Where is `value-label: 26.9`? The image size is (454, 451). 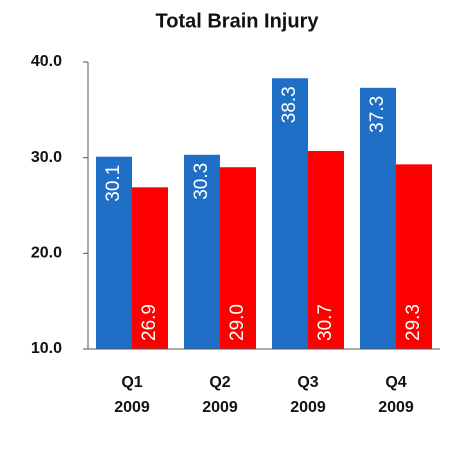
value-label: 26.9 is located at coordinates (149, 322).